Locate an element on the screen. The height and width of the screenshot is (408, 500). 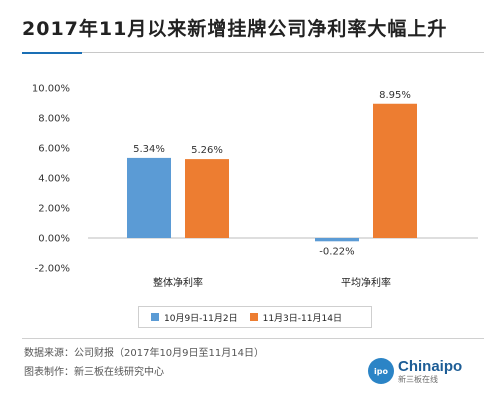
legend-item: 11月3日-11月14日 is located at coordinates (295, 317).